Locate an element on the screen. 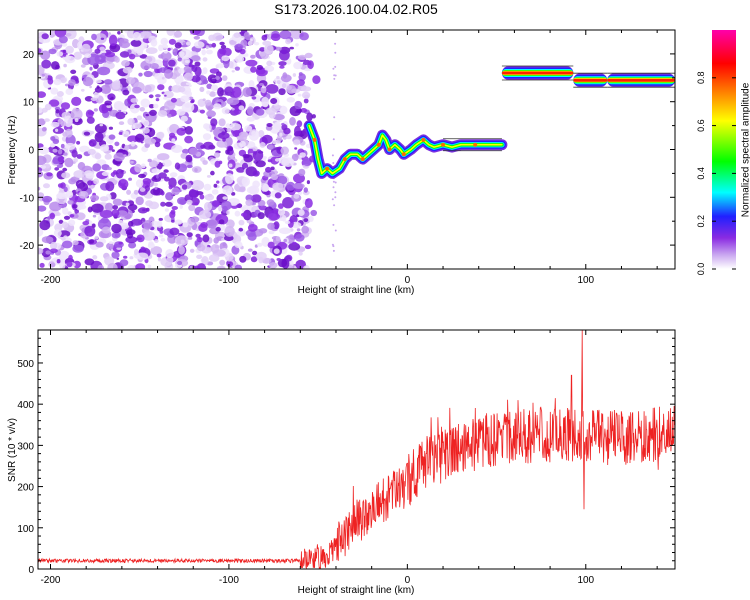  y-tick-label: -10 is located at coordinates (27, 198).